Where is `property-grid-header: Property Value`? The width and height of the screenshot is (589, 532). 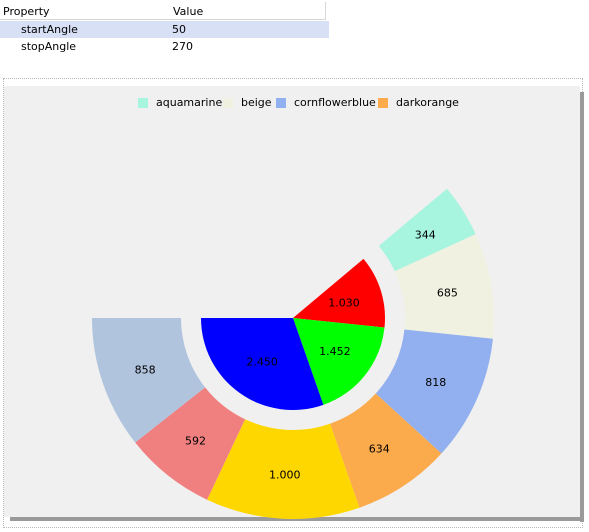 property-grid-header: Property Value is located at coordinates (163, 11).